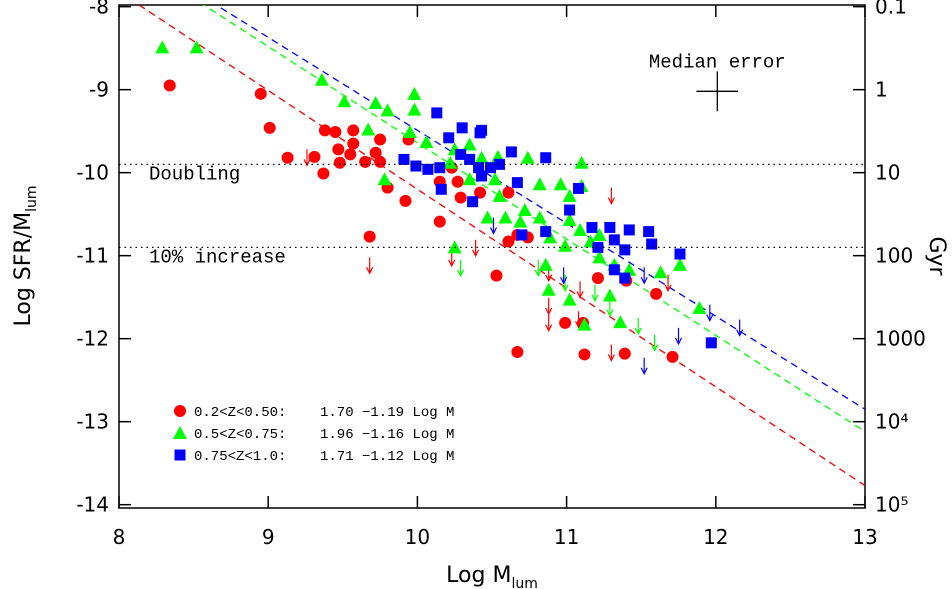 This screenshot has height=589, width=952. What do you see at coordinates (891, 9) in the screenshot?
I see `y2-tick-label: 0.1` at bounding box center [891, 9].